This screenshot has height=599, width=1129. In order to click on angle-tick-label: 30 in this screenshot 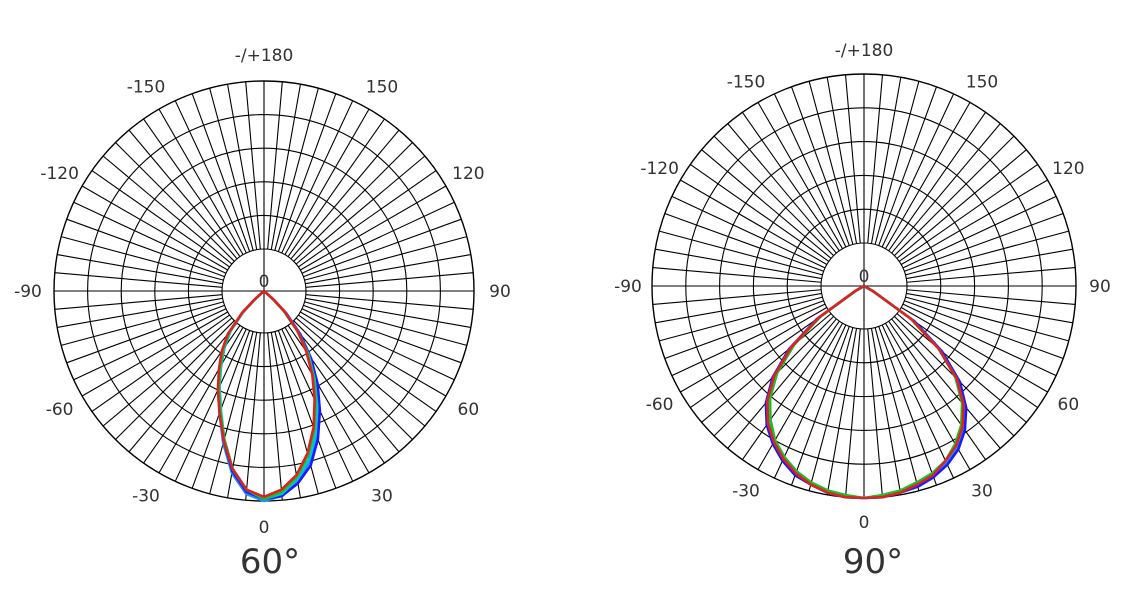, I will do `click(382, 496)`.